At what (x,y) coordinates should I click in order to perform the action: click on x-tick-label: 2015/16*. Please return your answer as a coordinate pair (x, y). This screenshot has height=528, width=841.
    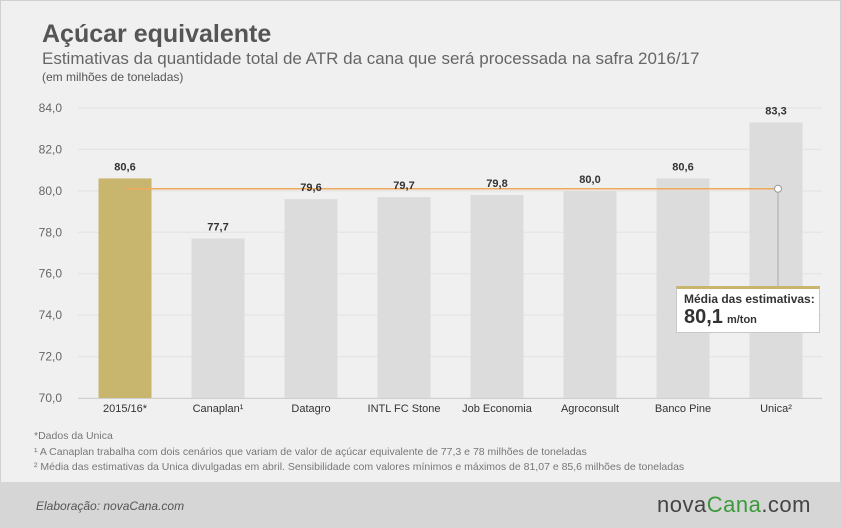
    Looking at the image, I should click on (125, 409).